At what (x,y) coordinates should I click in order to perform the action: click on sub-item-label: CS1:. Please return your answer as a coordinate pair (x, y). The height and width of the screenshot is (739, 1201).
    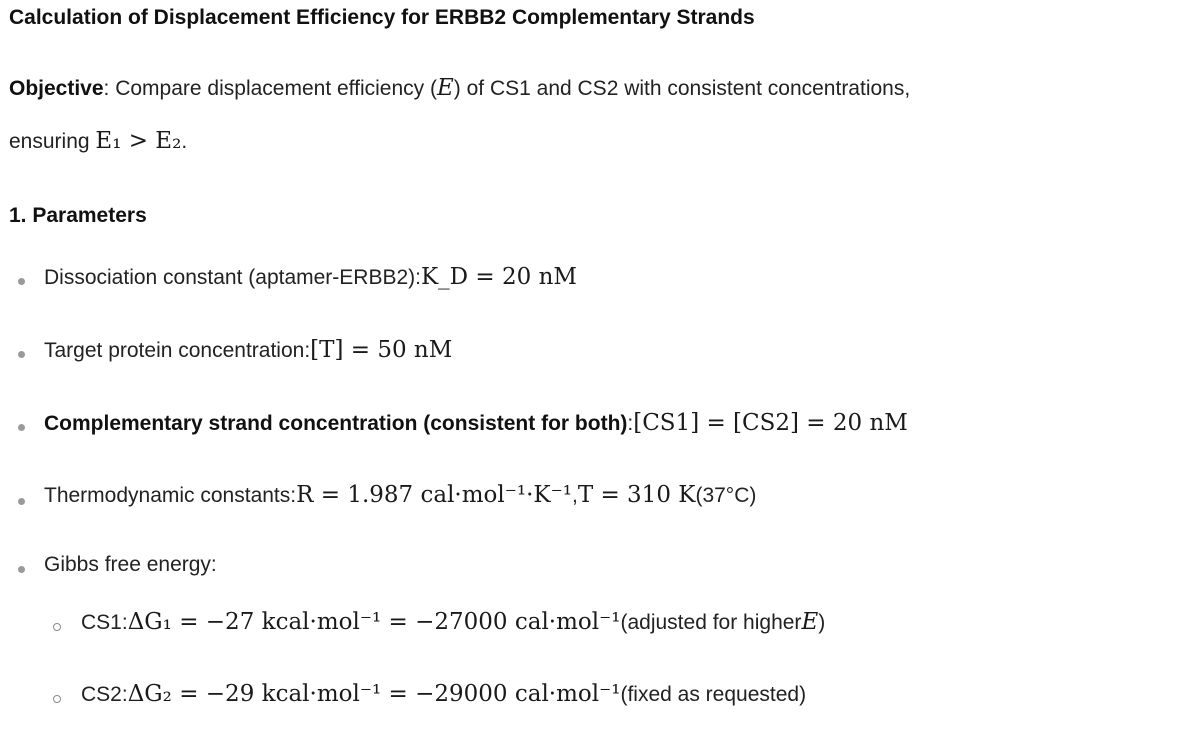
    Looking at the image, I should click on (104, 622).